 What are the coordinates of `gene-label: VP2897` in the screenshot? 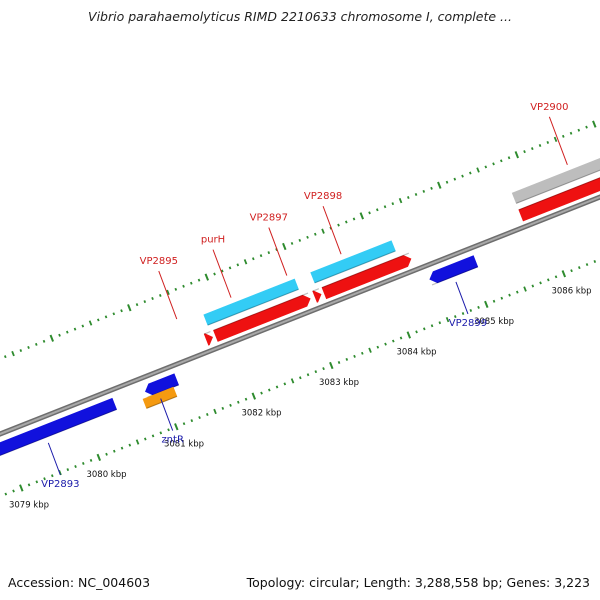 It's located at (269, 218).